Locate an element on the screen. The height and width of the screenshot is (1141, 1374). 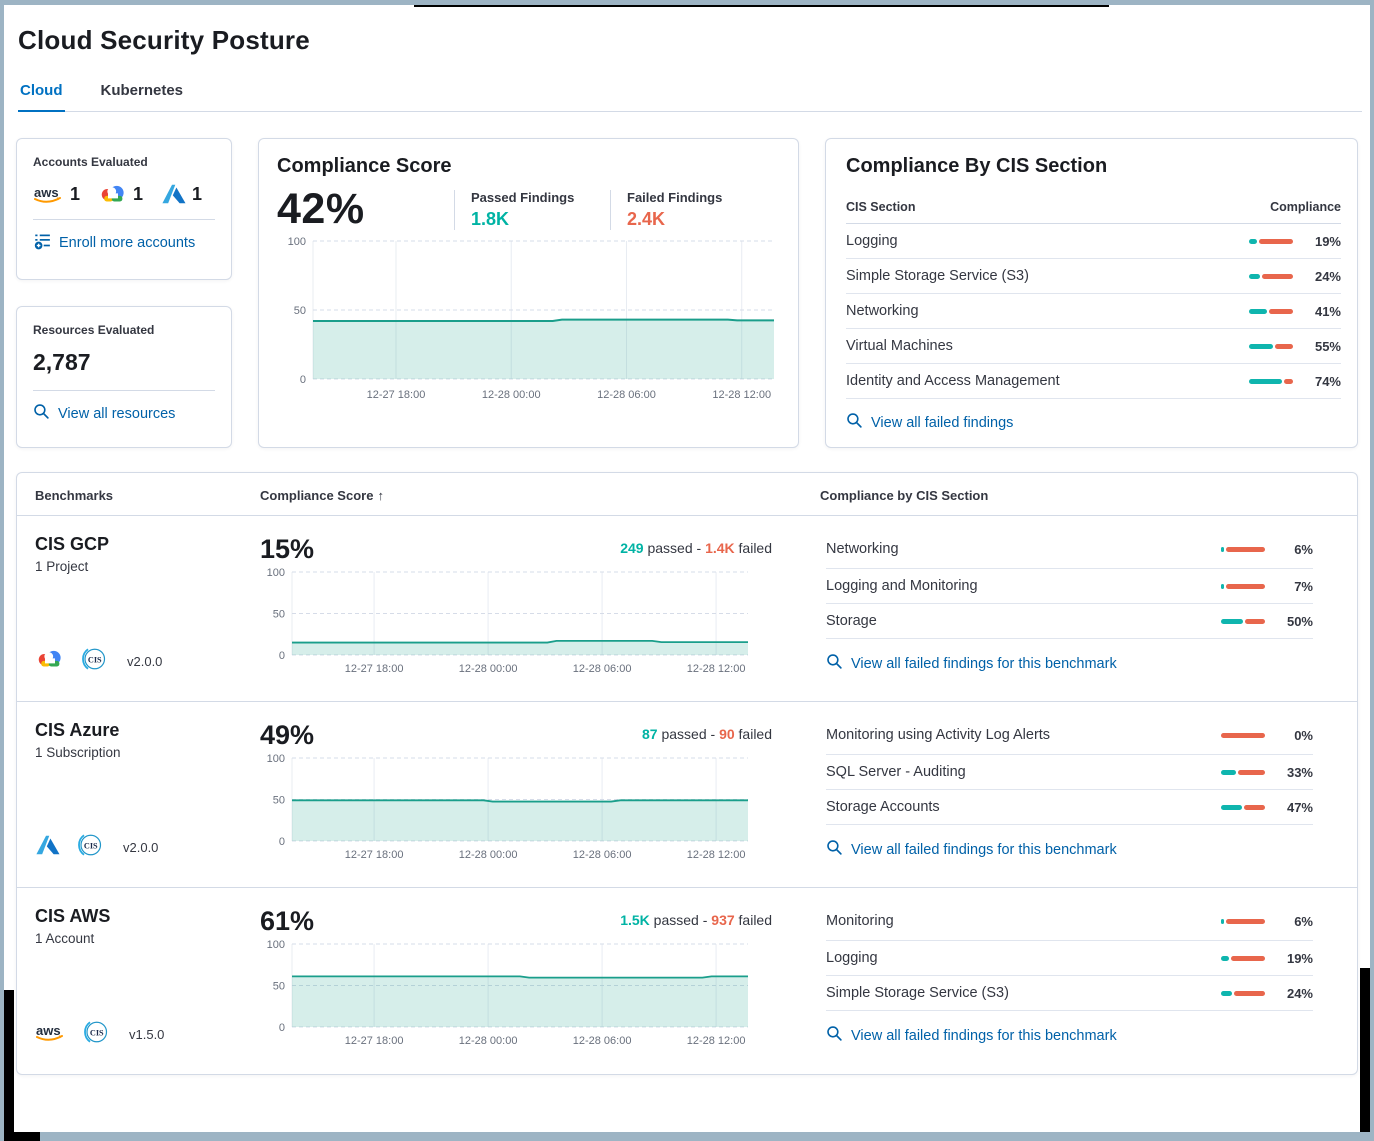
cis-section-row: Monitoring using Activity Log Alerts 0% is located at coordinates (1069, 737).